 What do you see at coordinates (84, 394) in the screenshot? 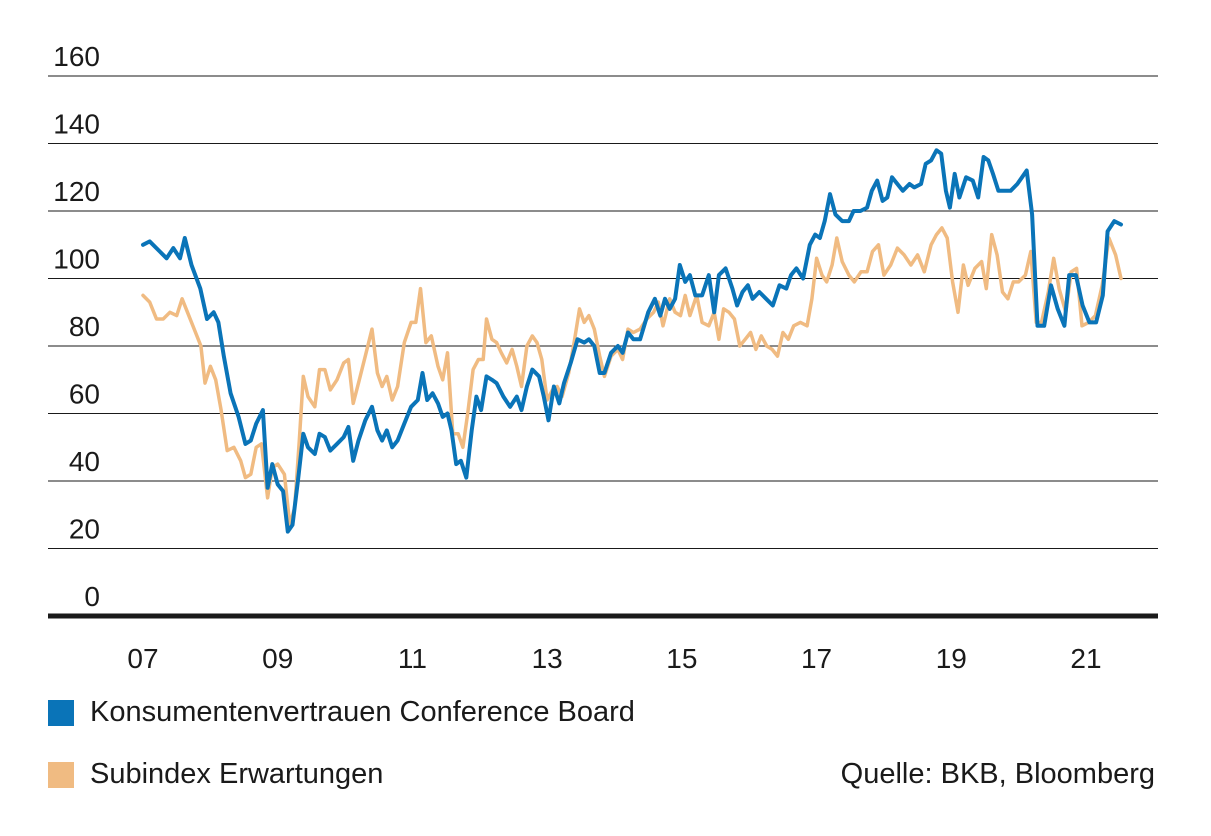
I see `y-tick-label: 60` at bounding box center [84, 394].